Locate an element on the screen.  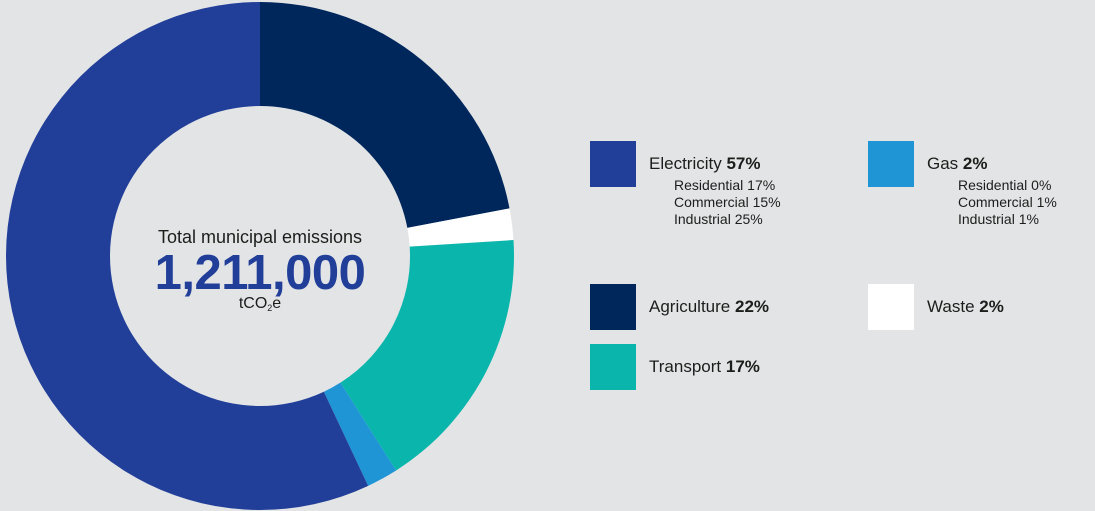
gas-swatch is located at coordinates (891, 164).